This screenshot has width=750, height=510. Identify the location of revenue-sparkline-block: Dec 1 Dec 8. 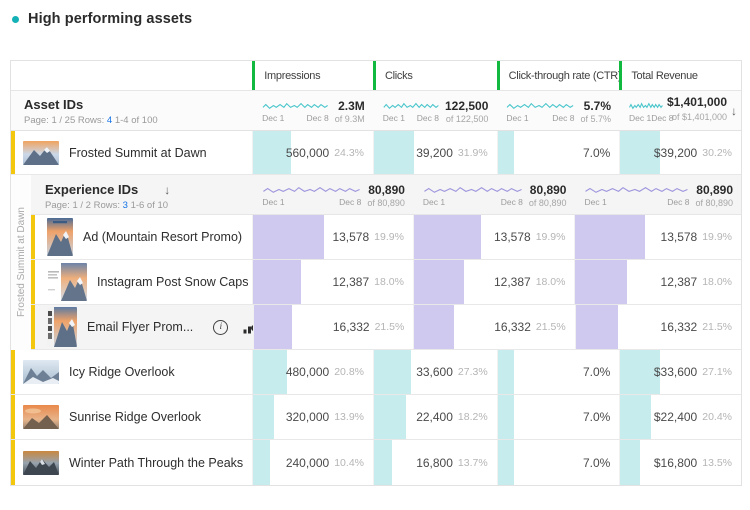
(651, 111).